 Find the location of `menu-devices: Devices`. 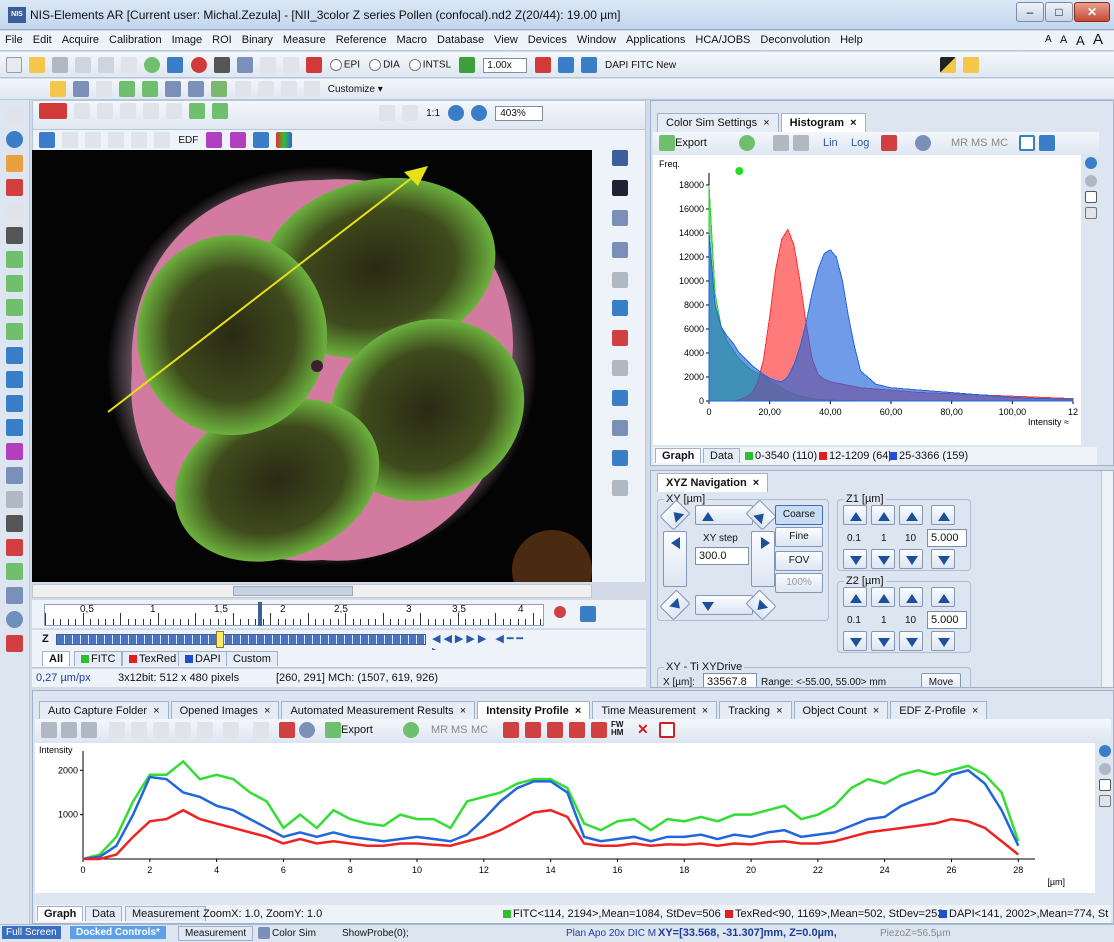

menu-devices: Devices is located at coordinates (547, 40).